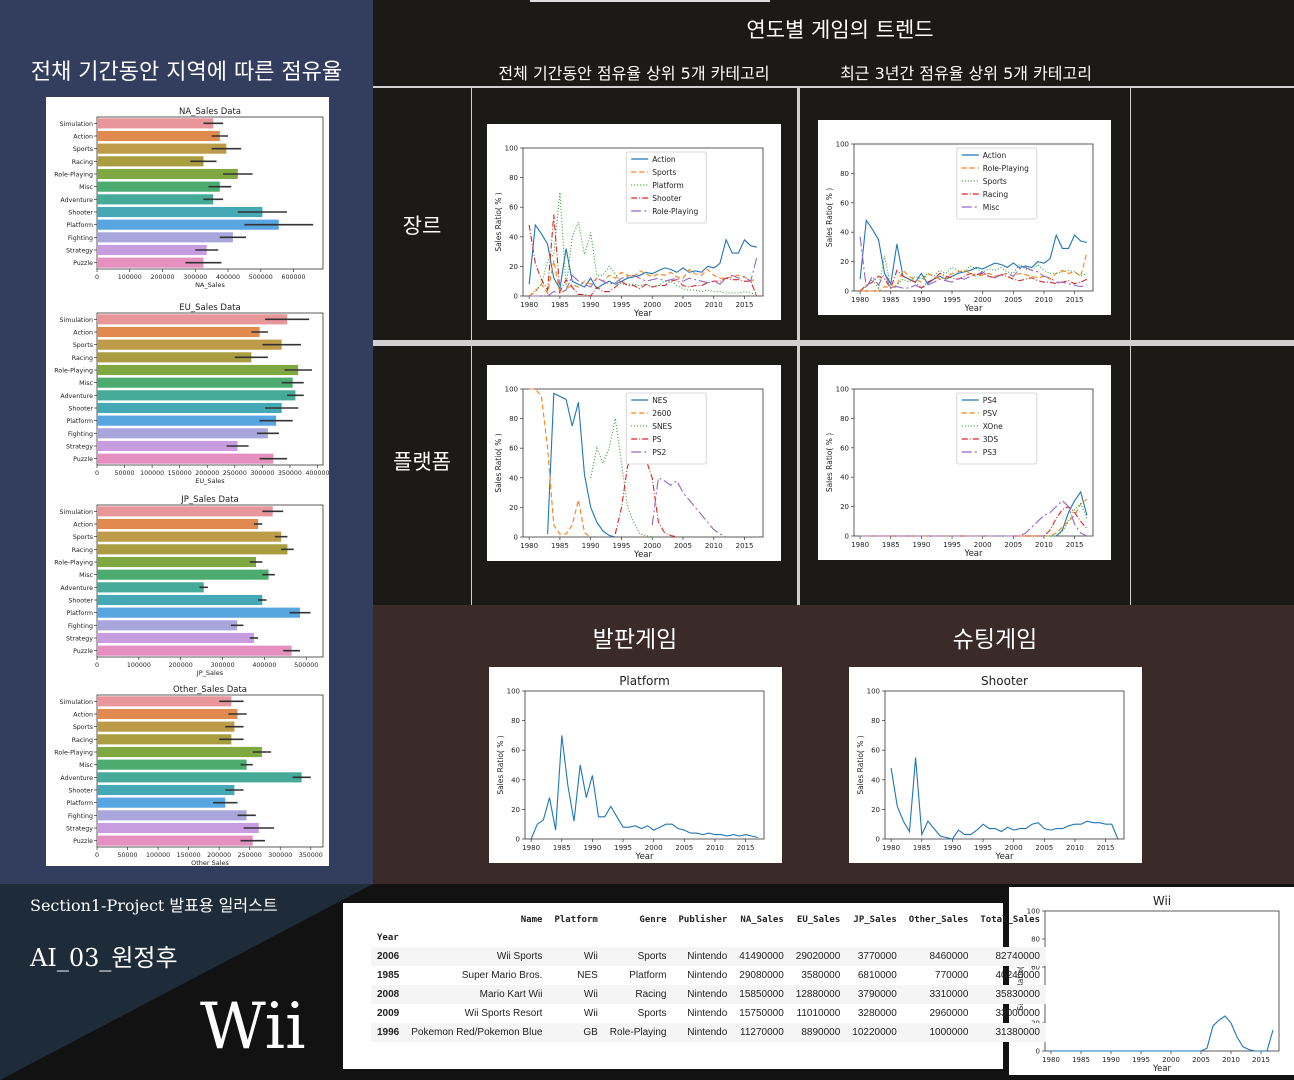  I want to click on y-tick-label: 100, so click(873, 692).